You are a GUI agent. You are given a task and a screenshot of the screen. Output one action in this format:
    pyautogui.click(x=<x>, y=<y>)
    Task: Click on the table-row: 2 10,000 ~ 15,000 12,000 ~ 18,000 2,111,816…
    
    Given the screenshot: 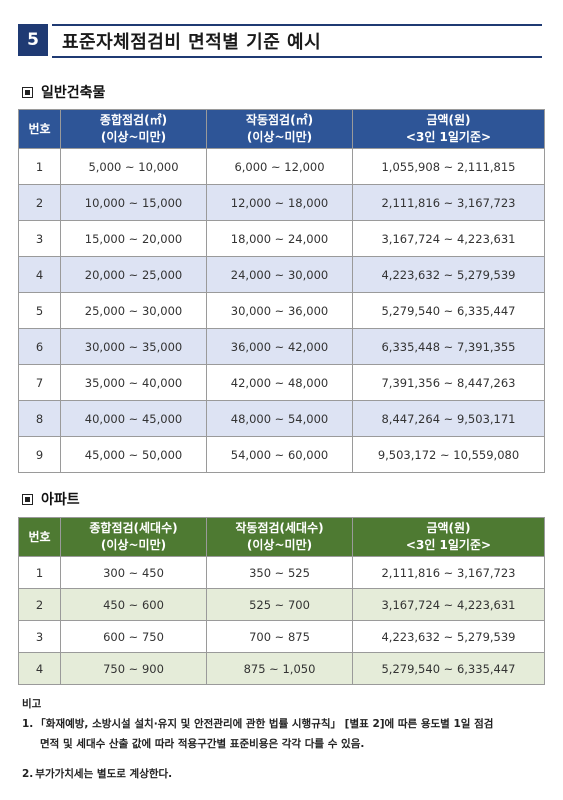 What is the action you would take?
    pyautogui.click(x=281, y=202)
    